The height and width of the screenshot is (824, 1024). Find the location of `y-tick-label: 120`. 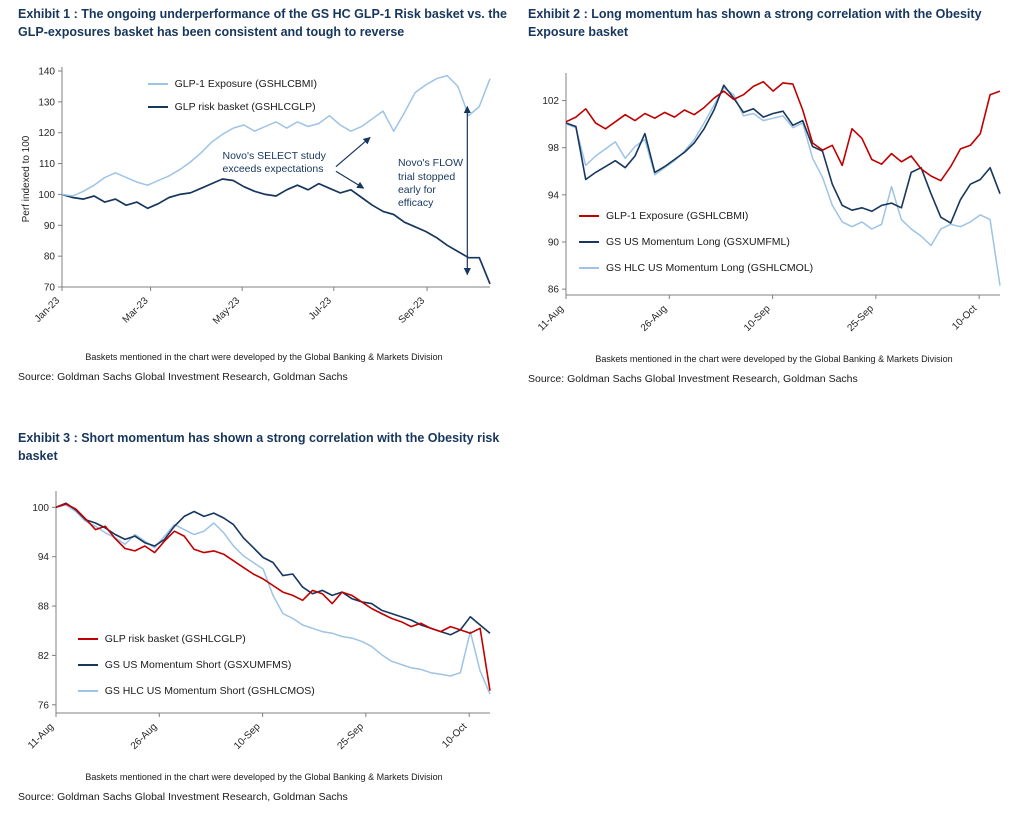

y-tick-label: 120 is located at coordinates (46, 133).